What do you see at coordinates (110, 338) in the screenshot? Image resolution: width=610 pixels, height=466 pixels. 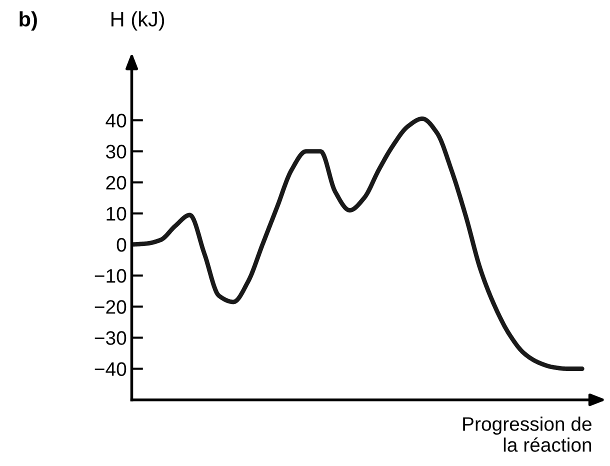 I see `y-tick-label: −30` at bounding box center [110, 338].